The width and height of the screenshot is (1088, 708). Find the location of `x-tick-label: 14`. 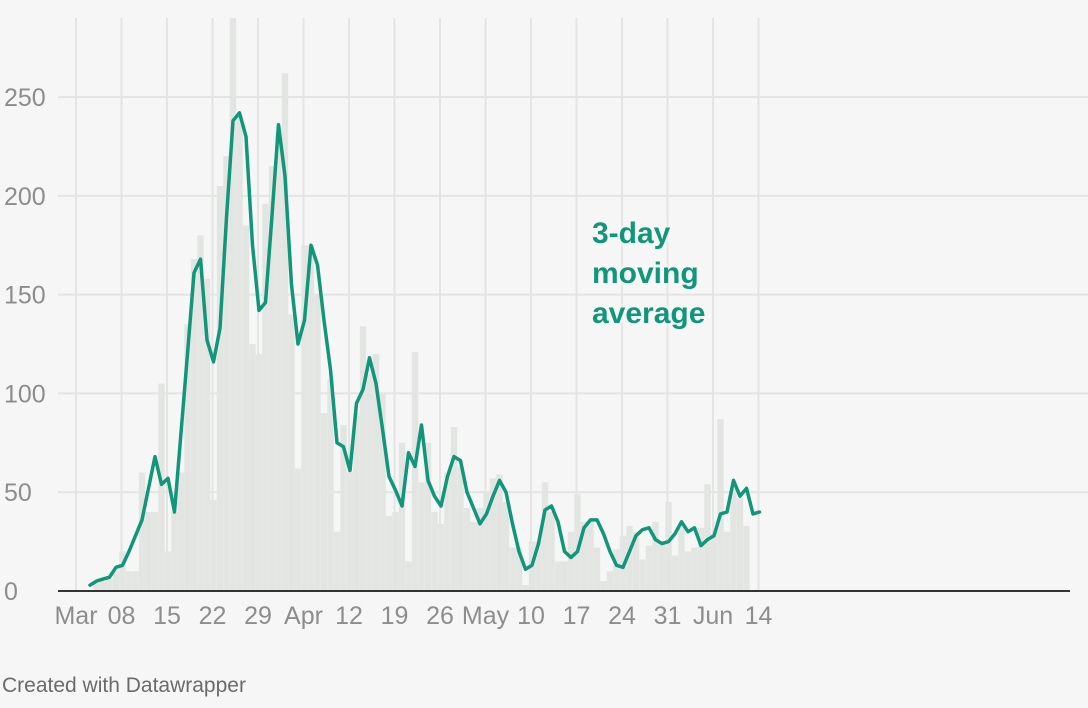

x-tick-label: 14 is located at coordinates (759, 616).